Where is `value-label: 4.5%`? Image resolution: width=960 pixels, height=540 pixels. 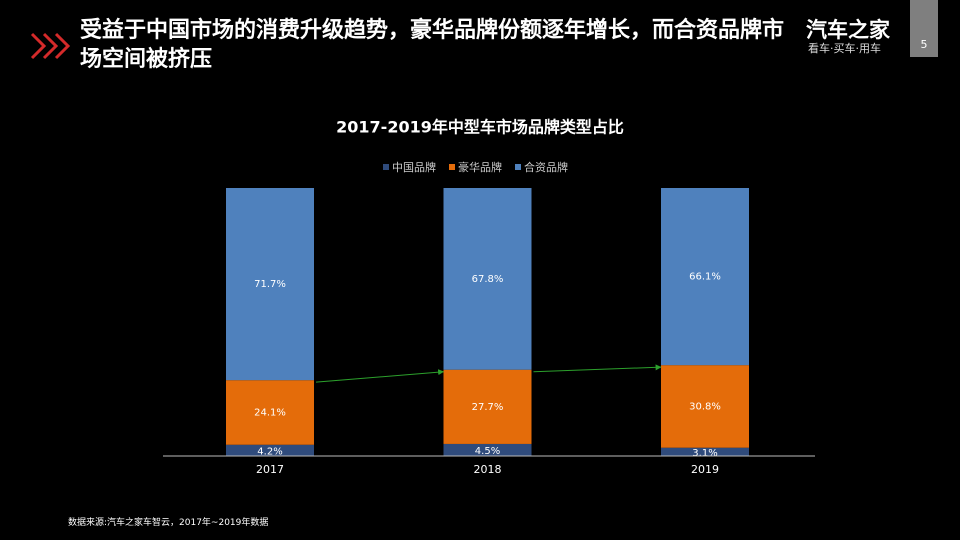
value-label: 4.5% is located at coordinates (487, 451).